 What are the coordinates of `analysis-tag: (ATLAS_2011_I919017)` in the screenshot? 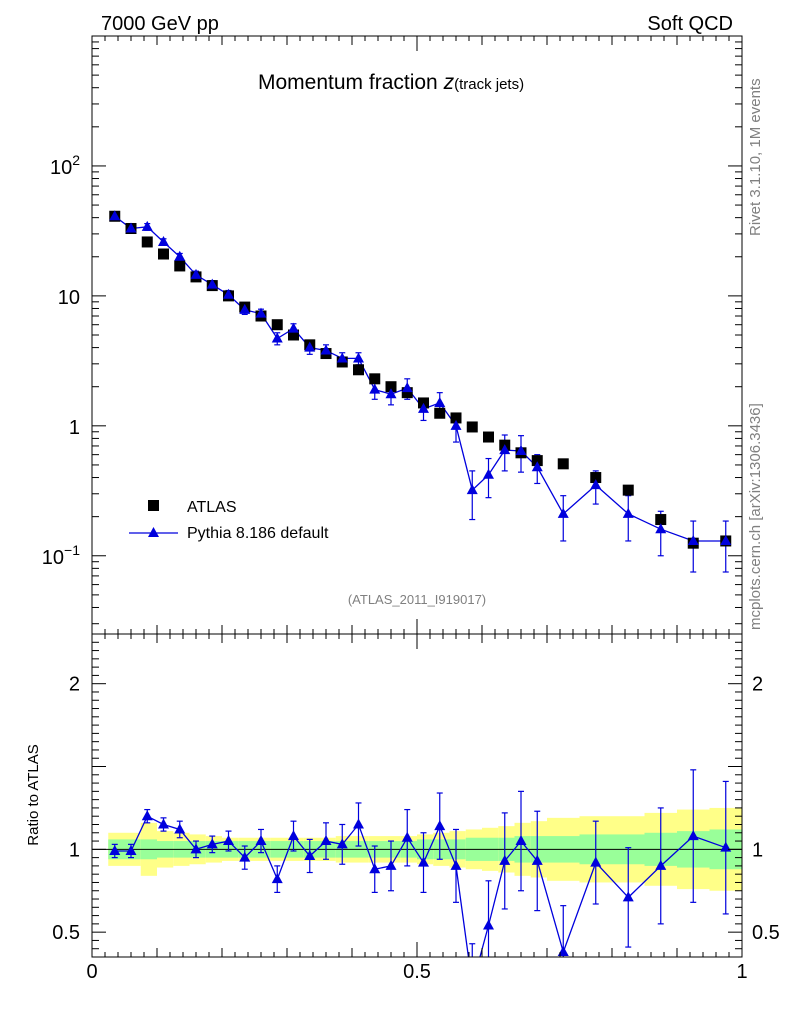 It's located at (417, 599).